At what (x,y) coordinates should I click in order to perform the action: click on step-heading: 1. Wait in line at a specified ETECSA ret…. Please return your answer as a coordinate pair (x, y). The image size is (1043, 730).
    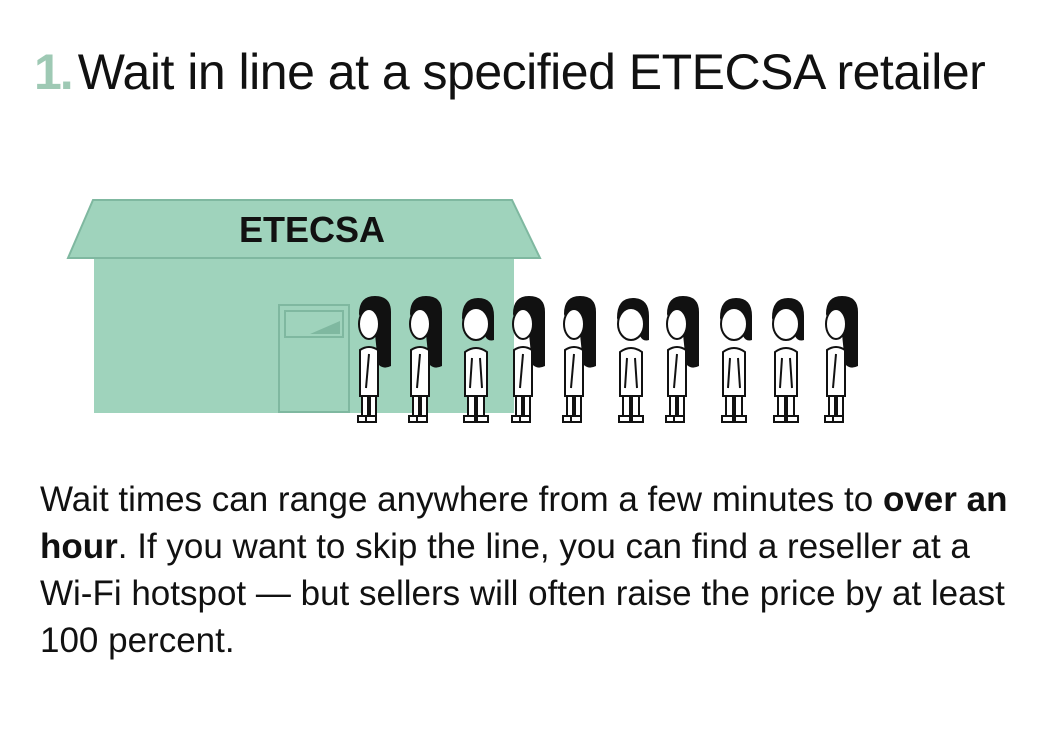
    Looking at the image, I should click on (510, 72).